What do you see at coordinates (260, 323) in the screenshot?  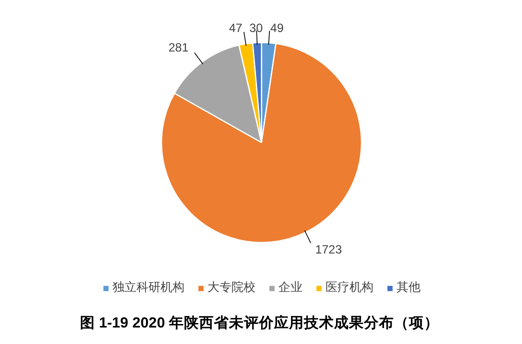 I see `text: 图 1-19 2020 年陕西省未评价应用技术成果分布（项）` at bounding box center [260, 323].